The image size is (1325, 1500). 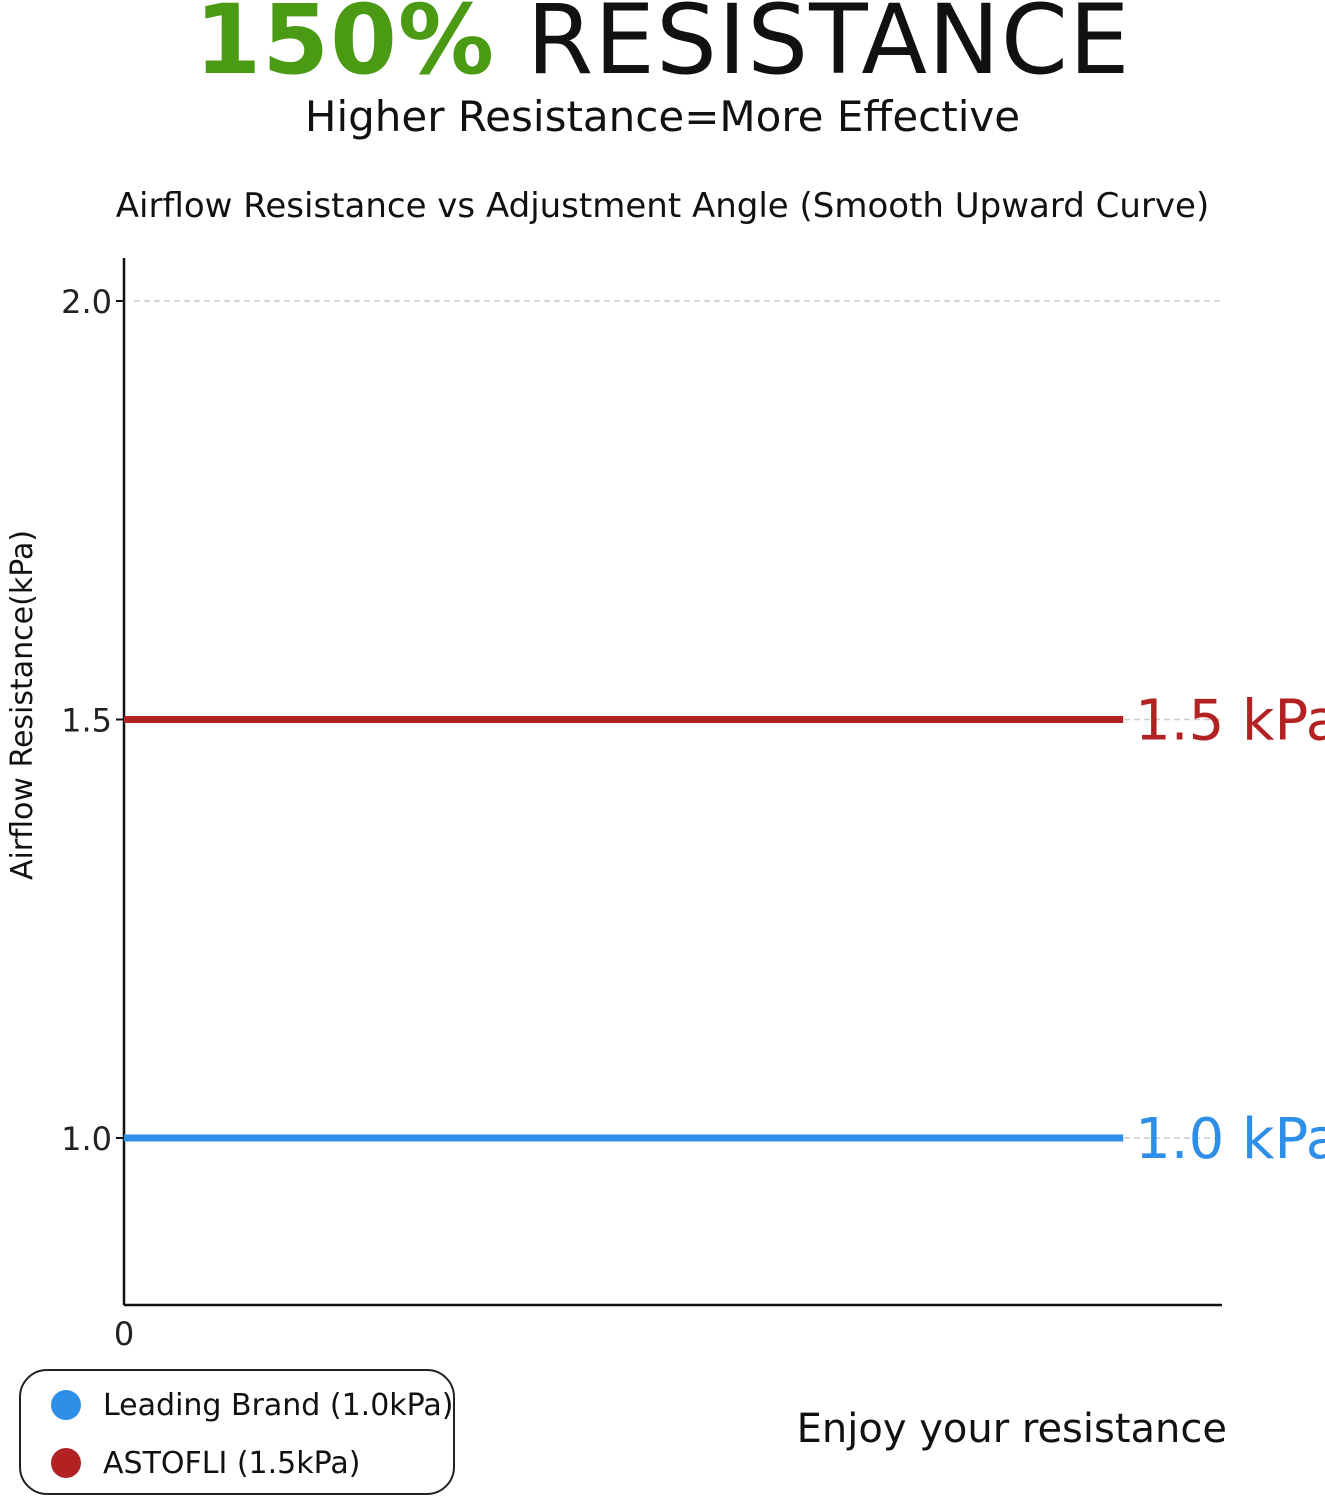 I want to click on headline-accent: 150%, so click(x=345, y=48).